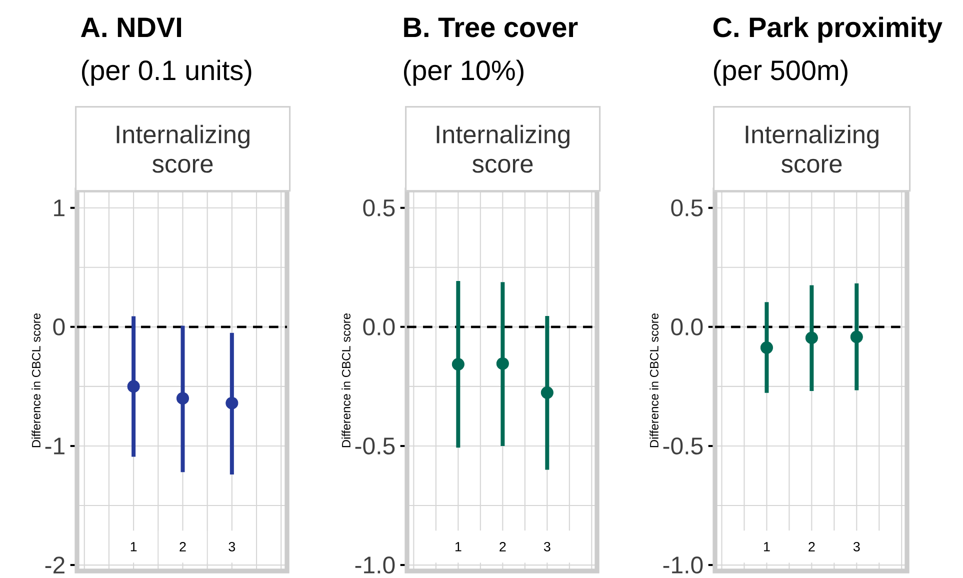 The height and width of the screenshot is (578, 963). What do you see at coordinates (167, 73) in the screenshot?
I see `chart-subtitle: (per 0.1 units)` at bounding box center [167, 73].